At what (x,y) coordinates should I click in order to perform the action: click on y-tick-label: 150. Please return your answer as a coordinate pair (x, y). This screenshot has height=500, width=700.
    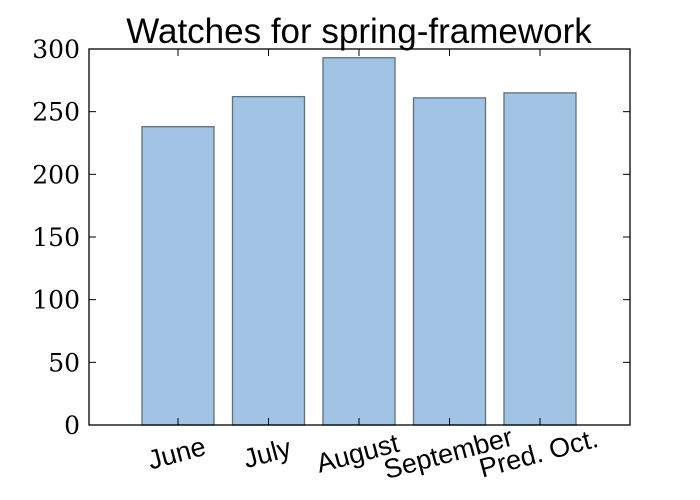
    Looking at the image, I should click on (56, 237).